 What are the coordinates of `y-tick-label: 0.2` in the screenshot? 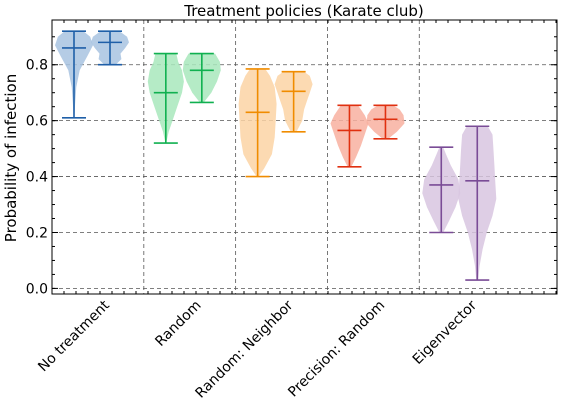 It's located at (37, 233).